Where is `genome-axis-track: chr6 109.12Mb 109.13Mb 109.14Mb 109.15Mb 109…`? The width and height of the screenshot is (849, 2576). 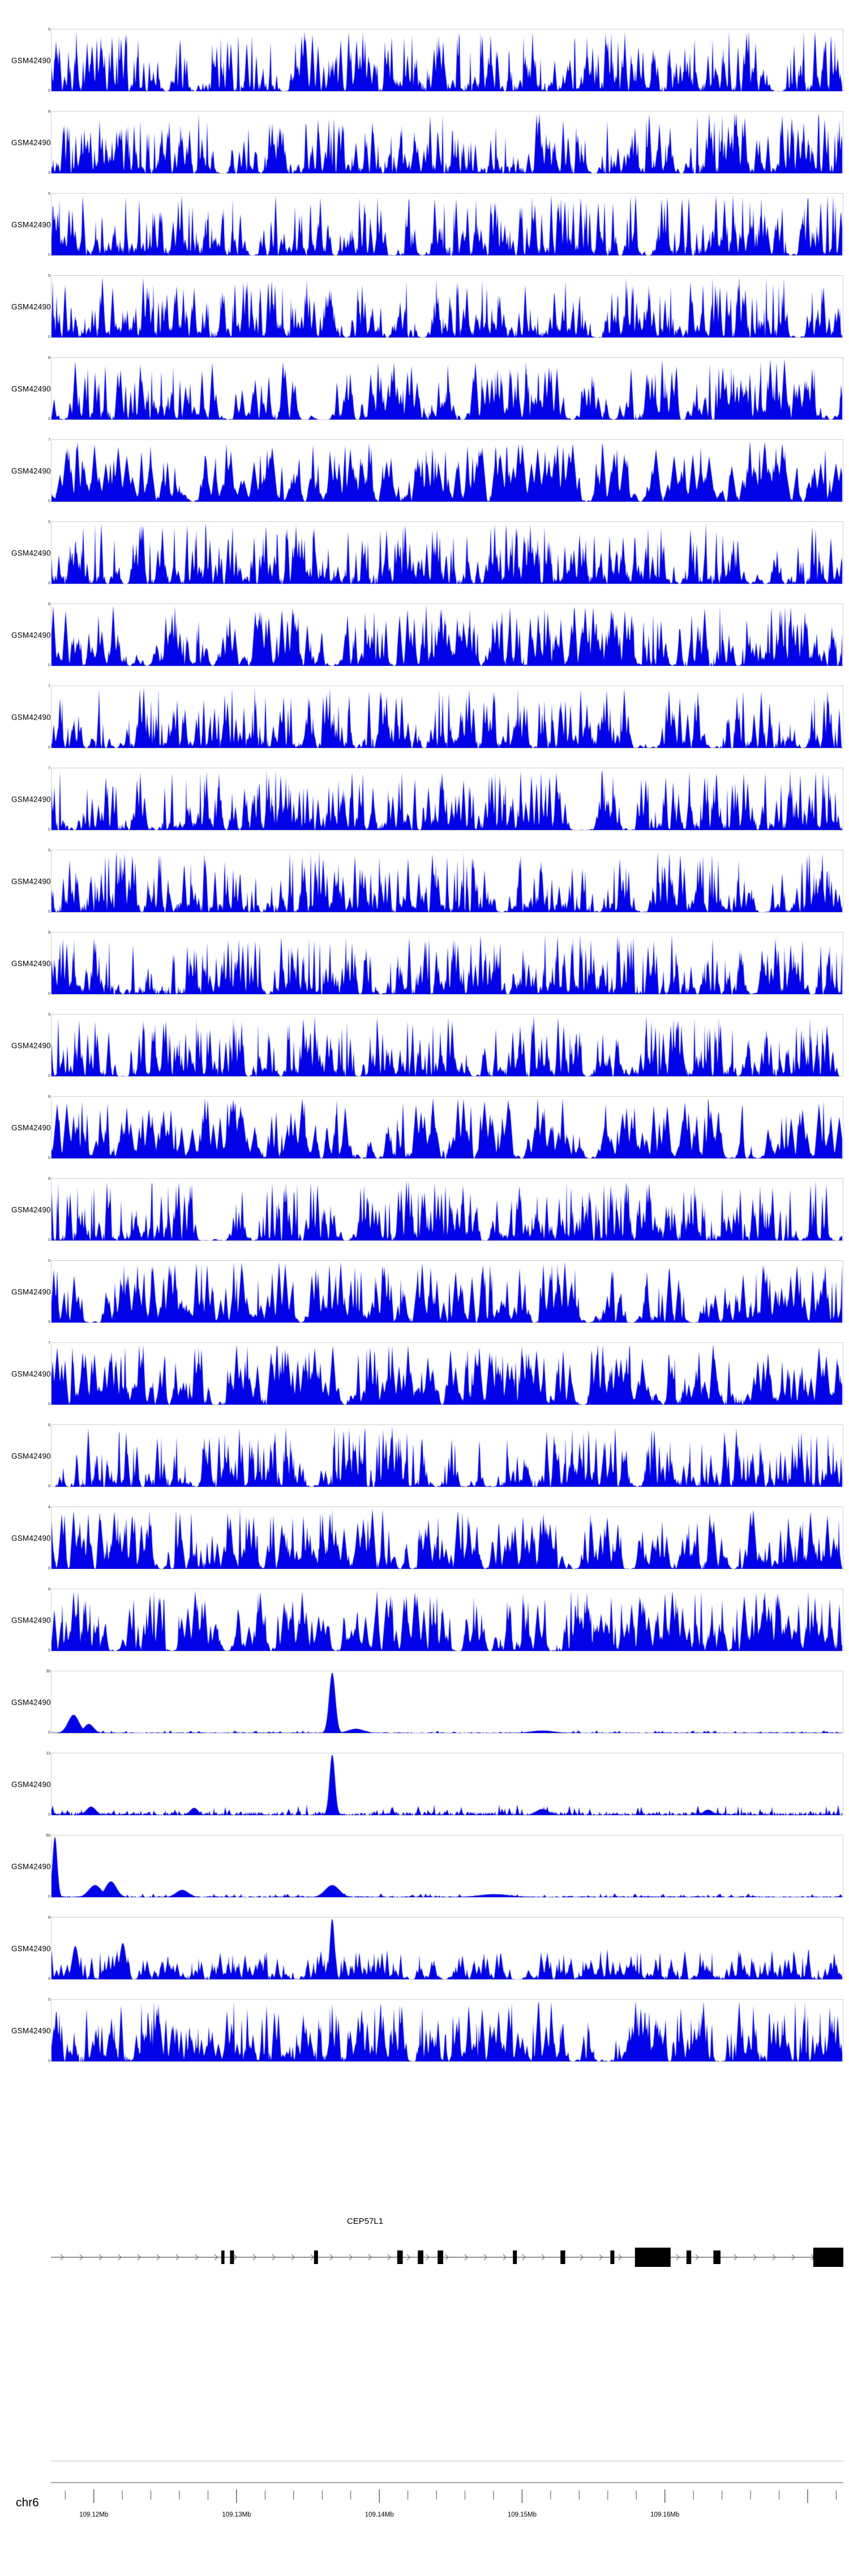 genome-axis-track: chr6 109.12Mb 109.13Mb 109.14Mb 109.15Mb 109… is located at coordinates (424, 2516).